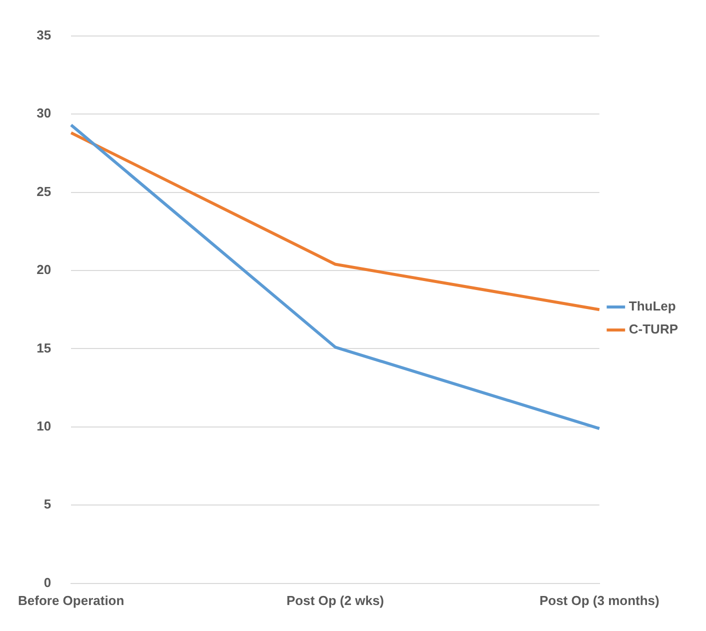 The width and height of the screenshot is (706, 631). Describe the element at coordinates (652, 306) in the screenshot. I see `legend-label: ThuLep` at that location.